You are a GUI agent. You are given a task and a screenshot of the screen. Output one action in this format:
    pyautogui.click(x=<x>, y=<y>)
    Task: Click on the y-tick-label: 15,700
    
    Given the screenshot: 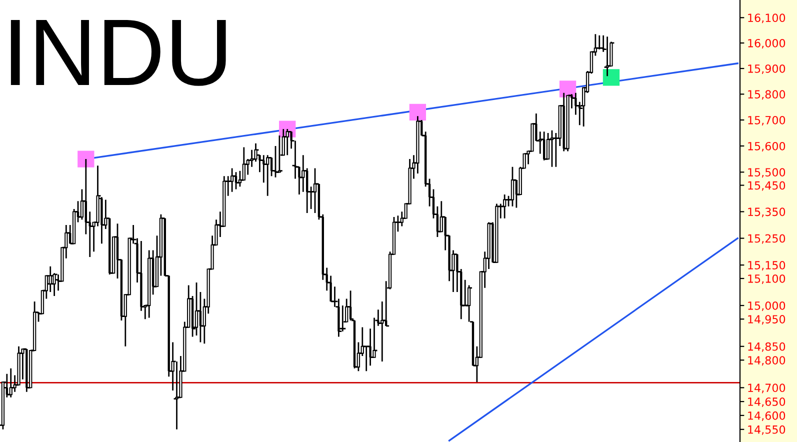 What is the action you would take?
    pyautogui.click(x=767, y=121)
    